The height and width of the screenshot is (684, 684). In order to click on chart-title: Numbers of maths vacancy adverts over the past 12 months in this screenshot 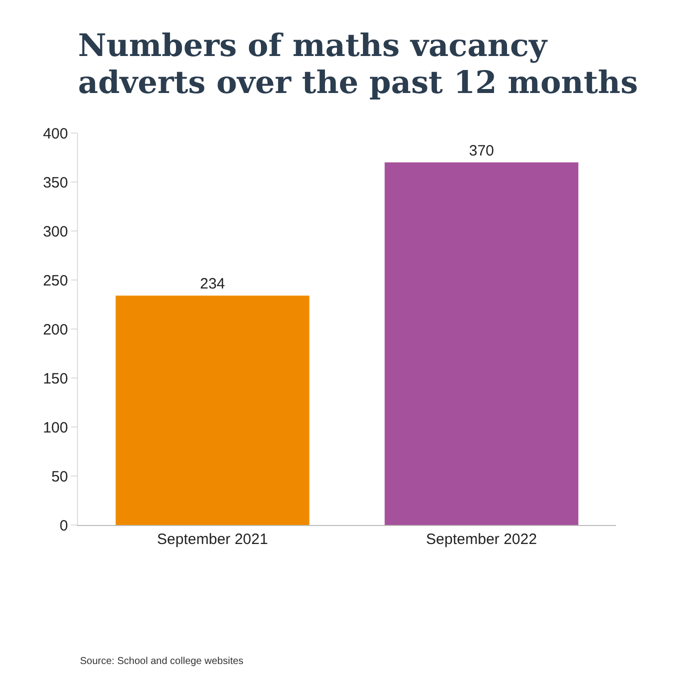, I will do `click(358, 65)`.